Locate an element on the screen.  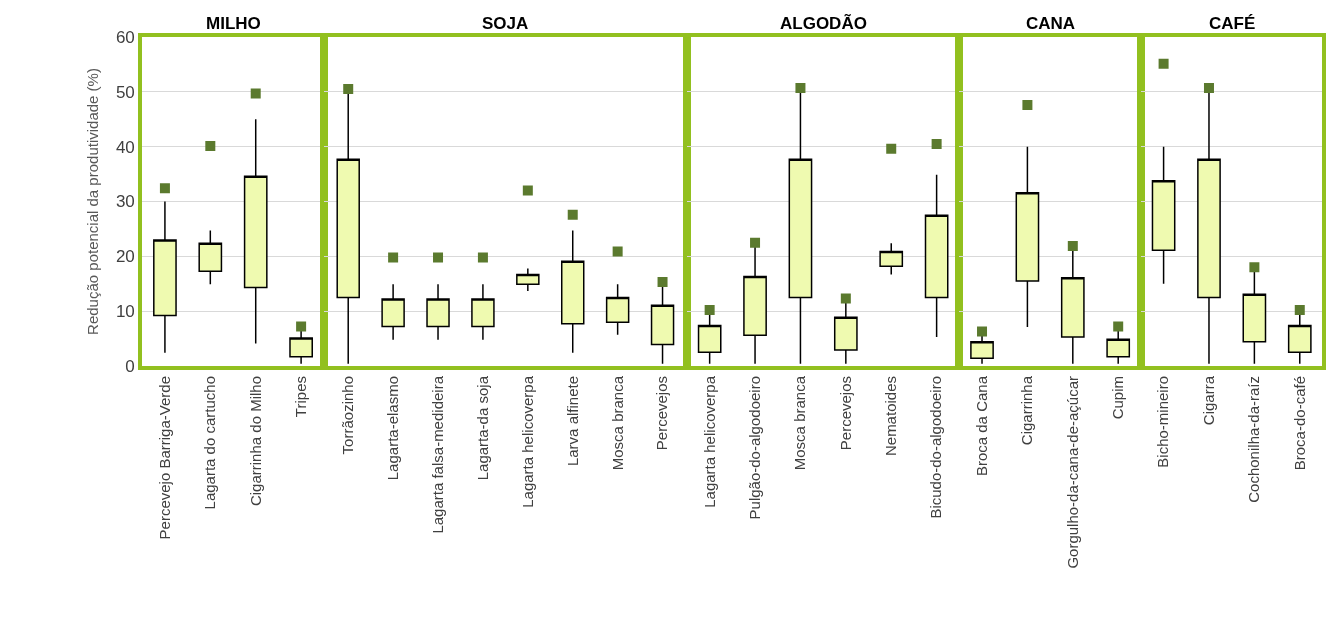
x-tick-label: Cupim is located at coordinates (1118, 398).